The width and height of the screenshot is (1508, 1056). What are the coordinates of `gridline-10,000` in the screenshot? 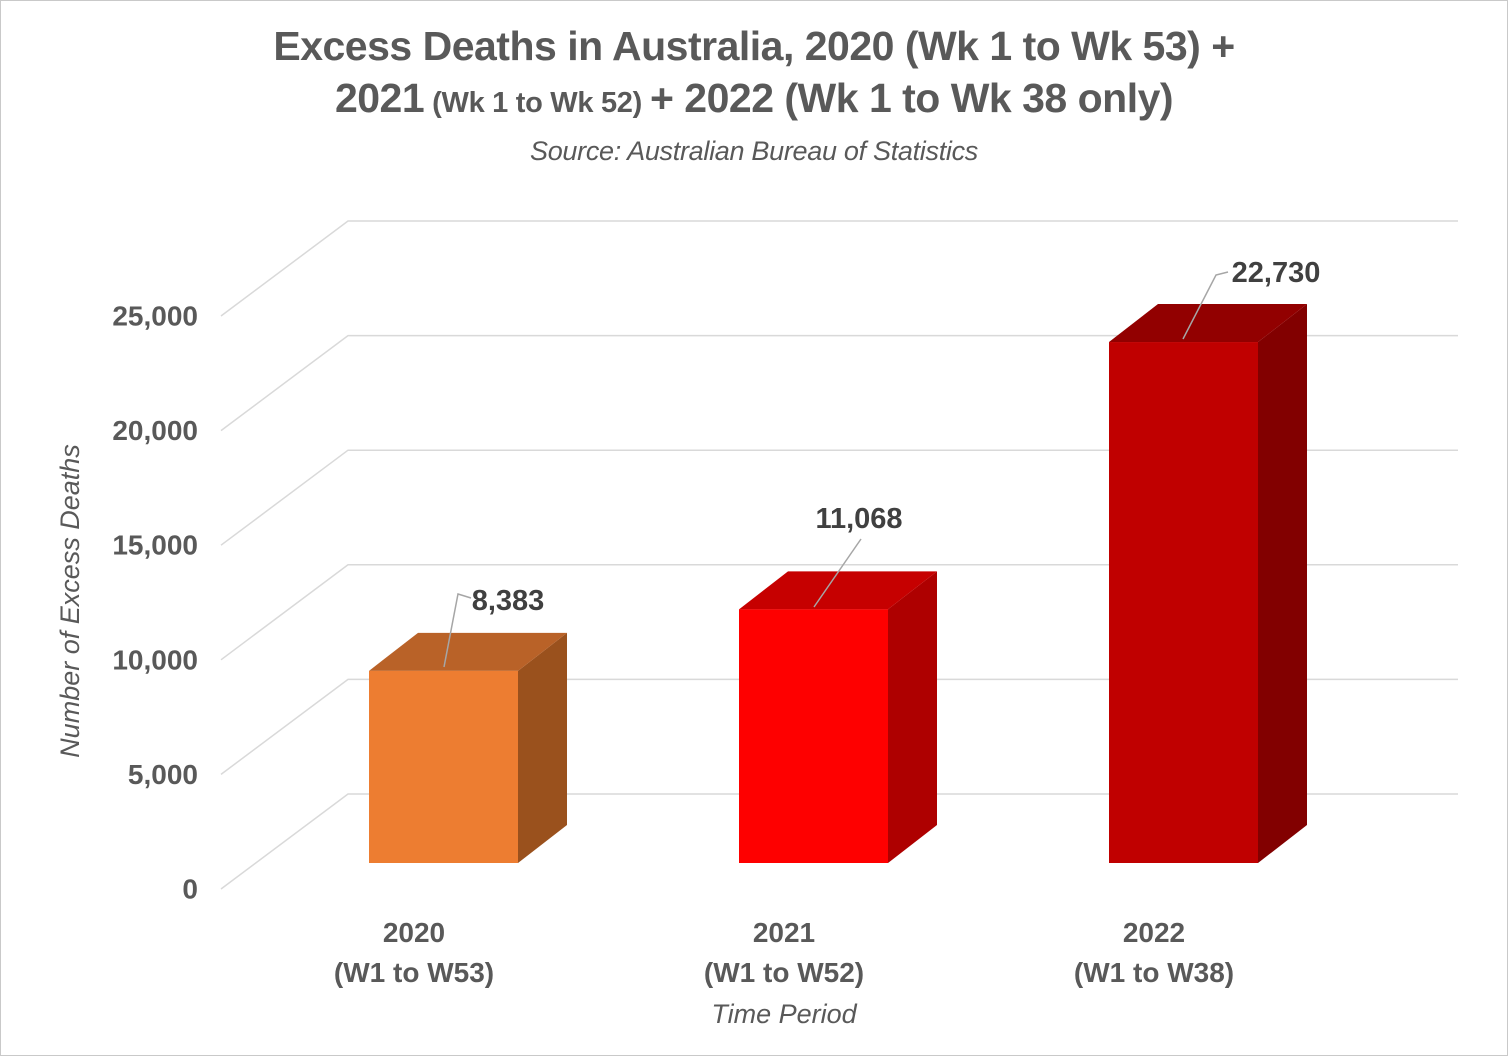 It's located at (839, 612).